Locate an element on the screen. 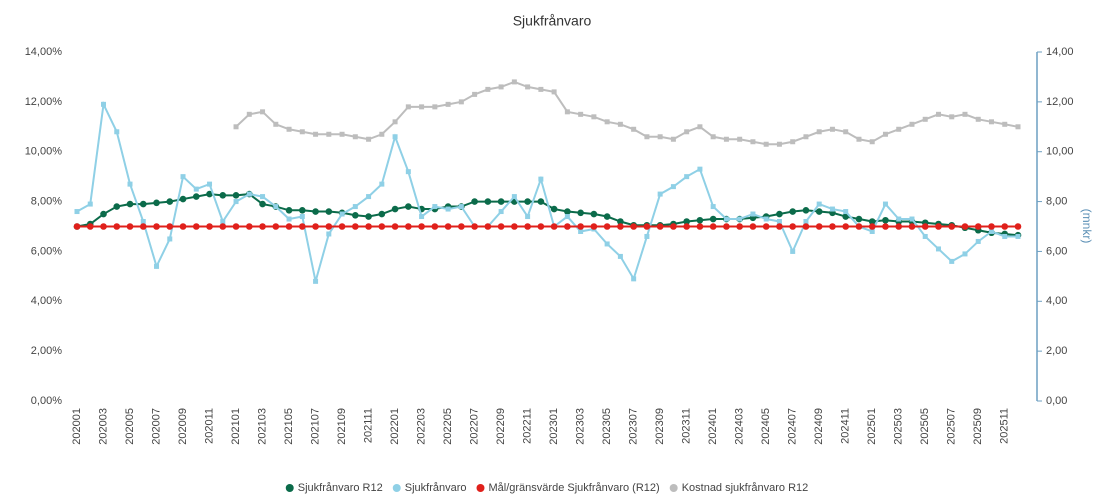 The image size is (1104, 495). x-tick-label: 202501 is located at coordinates (872, 426).